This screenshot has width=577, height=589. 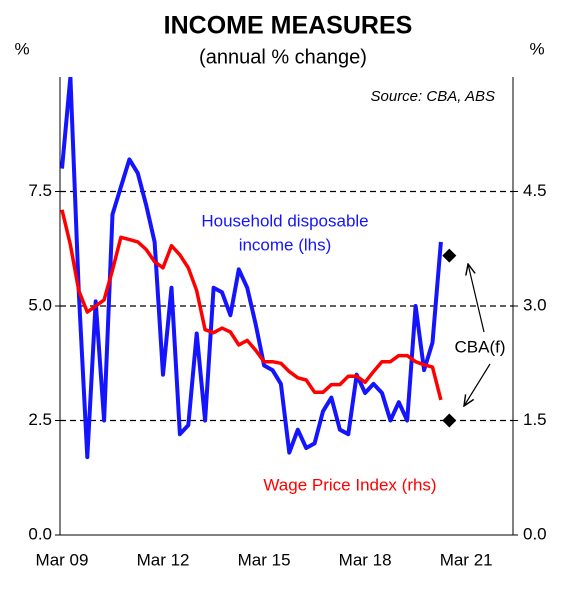 I want to click on annotation: Wage Price Index (rhs), so click(x=349, y=484).